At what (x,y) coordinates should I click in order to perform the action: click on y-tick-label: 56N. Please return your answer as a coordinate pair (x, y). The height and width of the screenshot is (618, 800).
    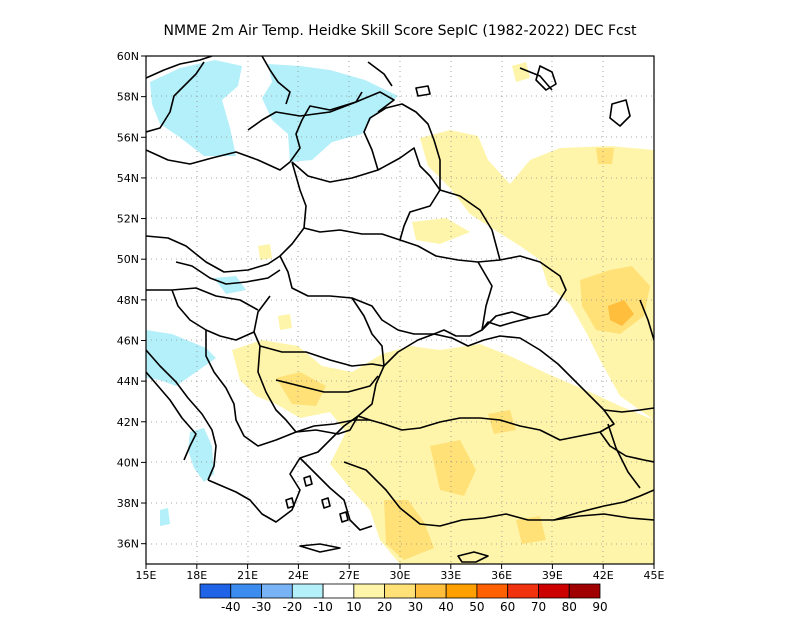
    Looking at the image, I should click on (128, 137).